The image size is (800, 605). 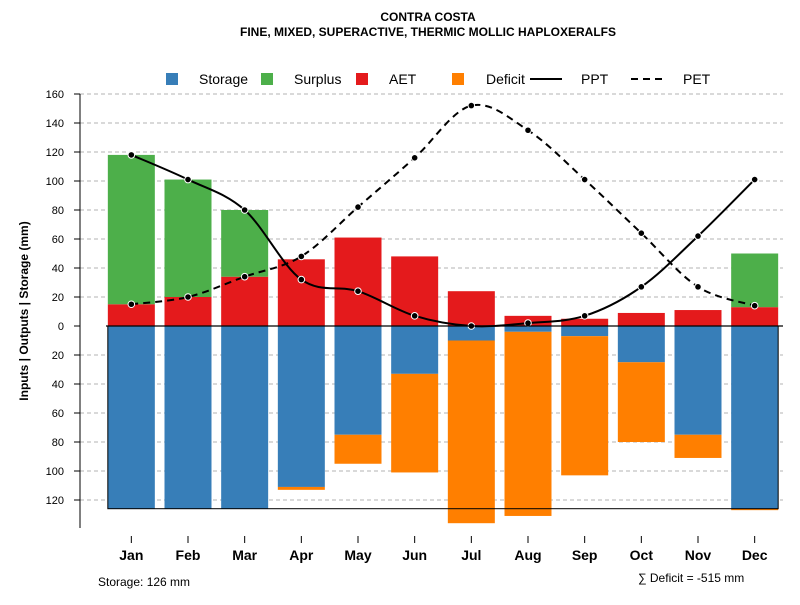 What do you see at coordinates (527, 555) in the screenshot?
I see `x-tick-label: Aug` at bounding box center [527, 555].